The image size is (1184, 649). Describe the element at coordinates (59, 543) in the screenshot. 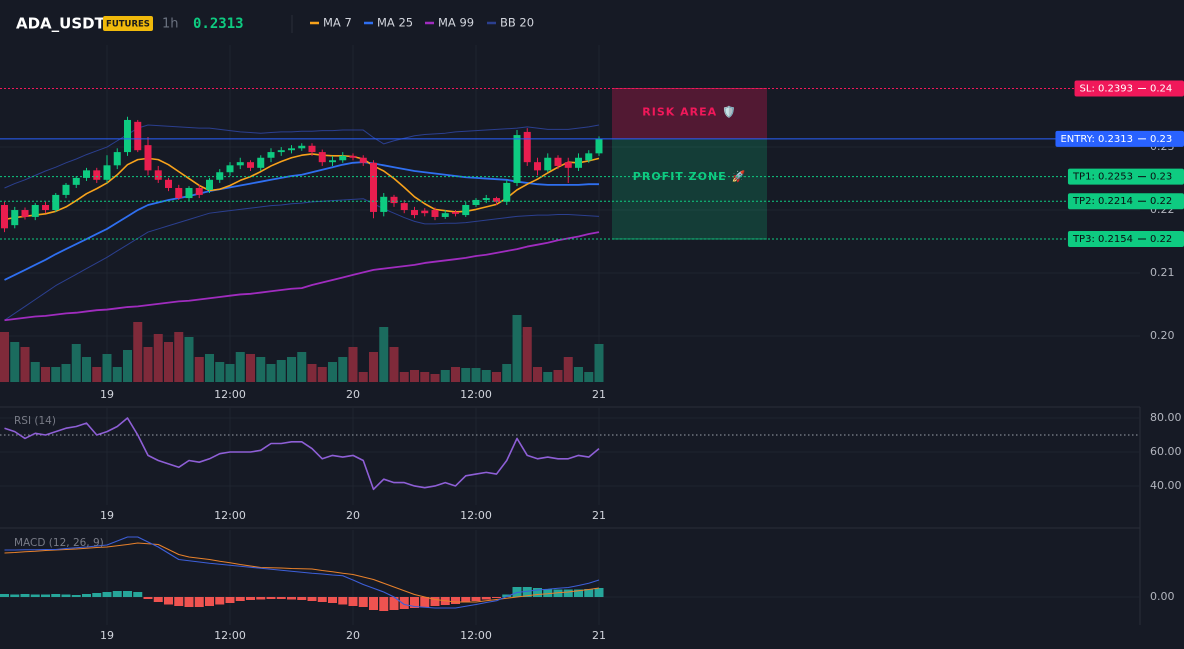

I see `panel-title: MACD (12, 26, 9)` at that location.